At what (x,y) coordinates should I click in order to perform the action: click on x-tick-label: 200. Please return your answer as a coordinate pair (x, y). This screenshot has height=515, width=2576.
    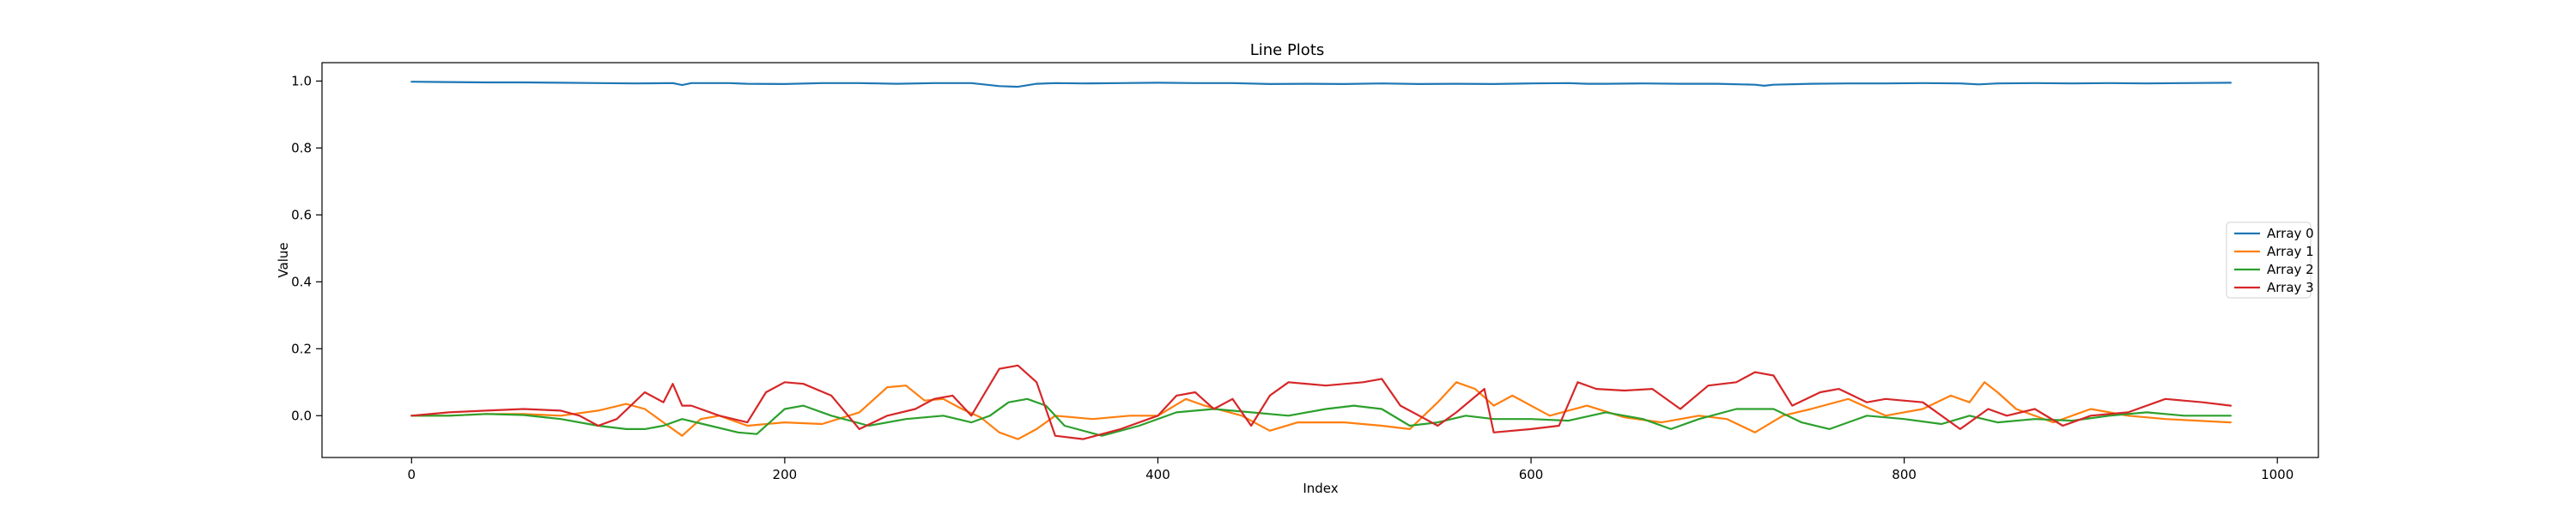
    Looking at the image, I should click on (786, 474).